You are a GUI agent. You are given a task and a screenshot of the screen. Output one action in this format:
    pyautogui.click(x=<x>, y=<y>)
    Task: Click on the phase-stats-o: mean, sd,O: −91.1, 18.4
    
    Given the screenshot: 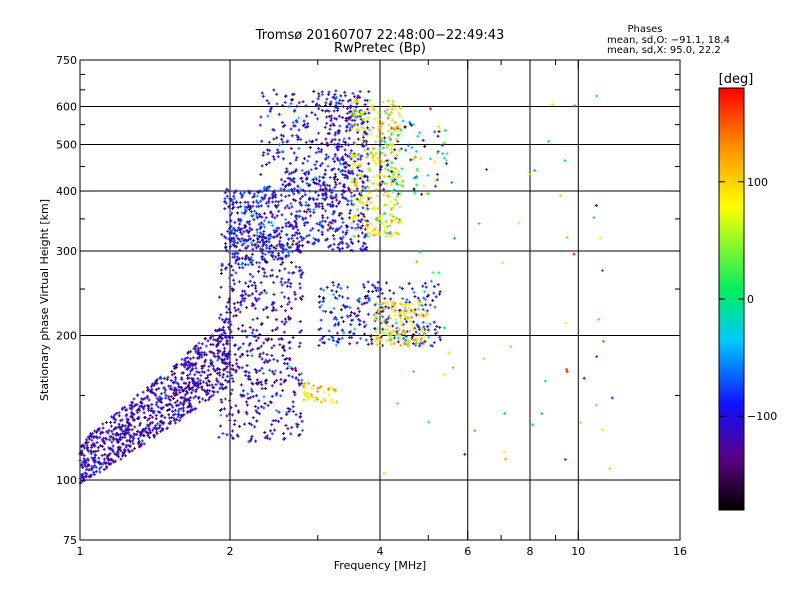 What is the action you would take?
    pyautogui.click(x=668, y=40)
    